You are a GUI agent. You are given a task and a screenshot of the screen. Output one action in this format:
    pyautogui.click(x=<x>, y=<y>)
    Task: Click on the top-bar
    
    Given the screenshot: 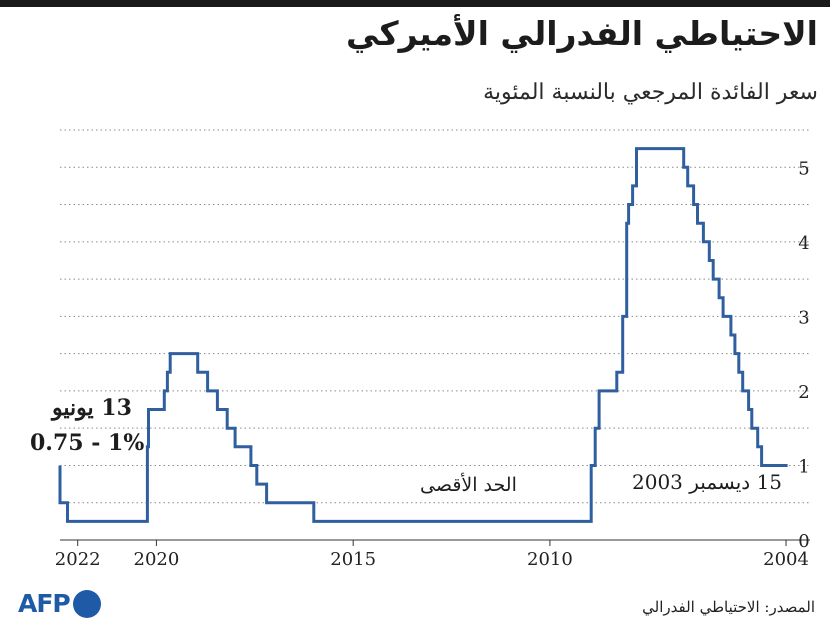 What is the action you would take?
    pyautogui.click(x=415, y=3)
    